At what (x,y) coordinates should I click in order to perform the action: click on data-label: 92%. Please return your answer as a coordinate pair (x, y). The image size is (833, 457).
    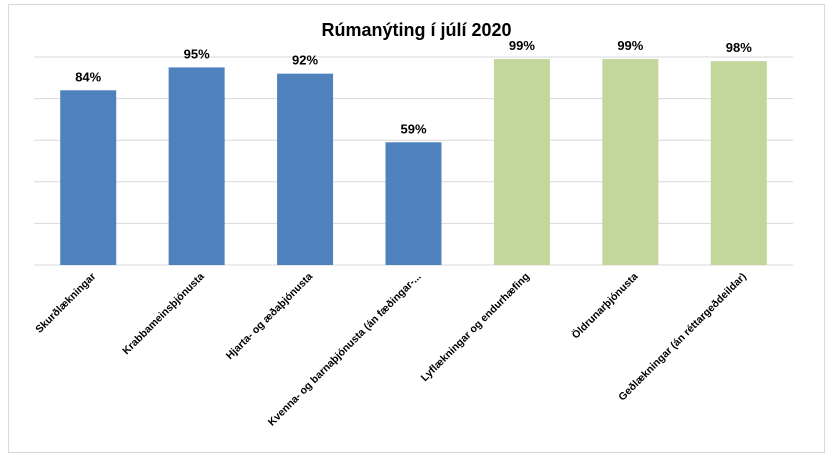
    Looking at the image, I should click on (305, 60).